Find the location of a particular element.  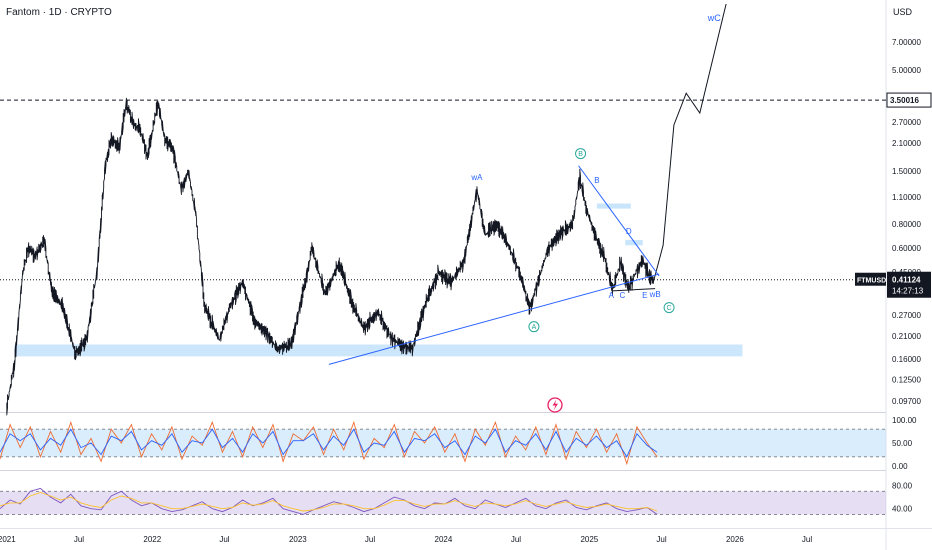

price-tick-label: 0.80000 is located at coordinates (906, 224).